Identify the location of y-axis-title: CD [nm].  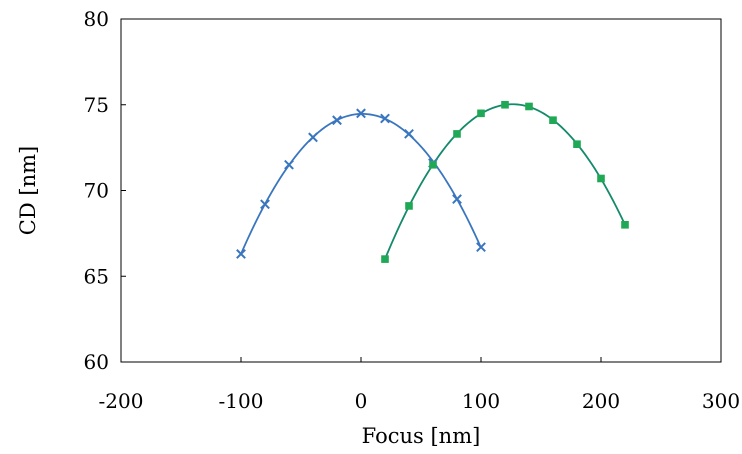
(28, 190).